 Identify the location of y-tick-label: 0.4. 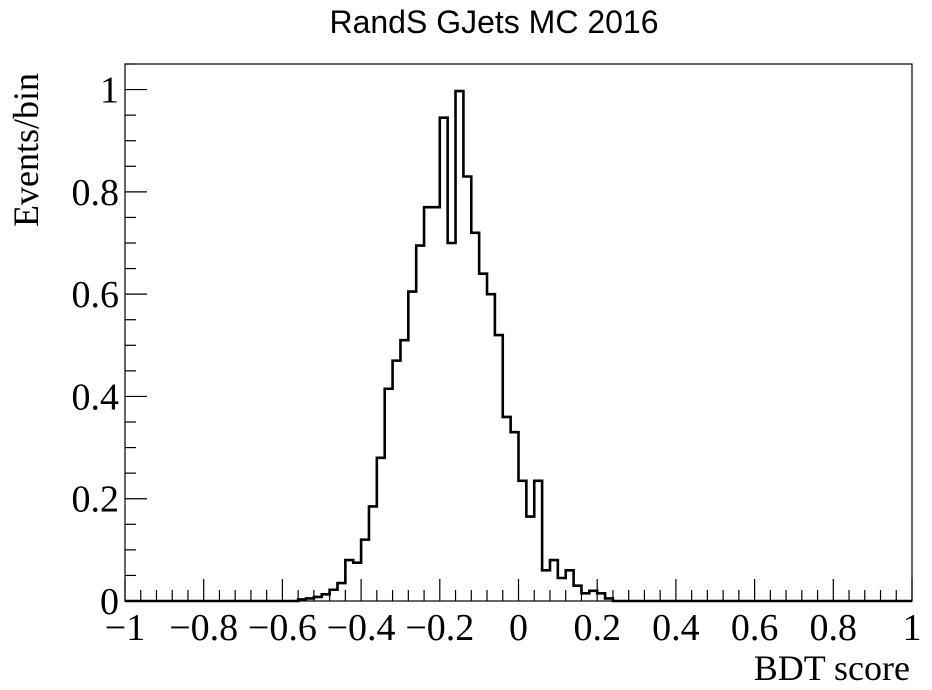
(96, 397).